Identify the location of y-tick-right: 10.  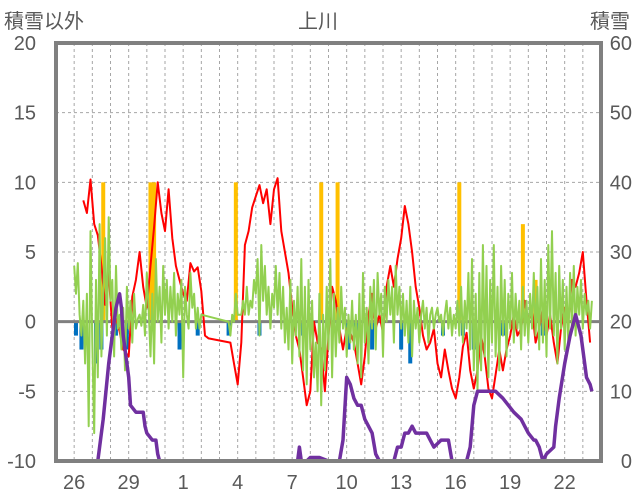
(621, 392).